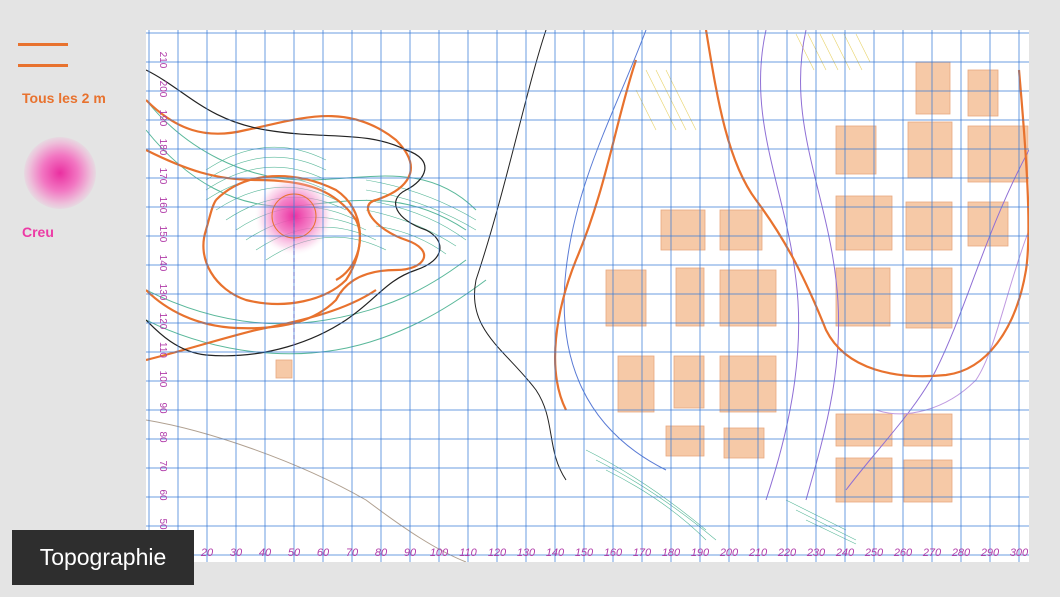 The image size is (1060, 597). What do you see at coordinates (439, 553) in the screenshot?
I see `x-axis-label: 100` at bounding box center [439, 553].